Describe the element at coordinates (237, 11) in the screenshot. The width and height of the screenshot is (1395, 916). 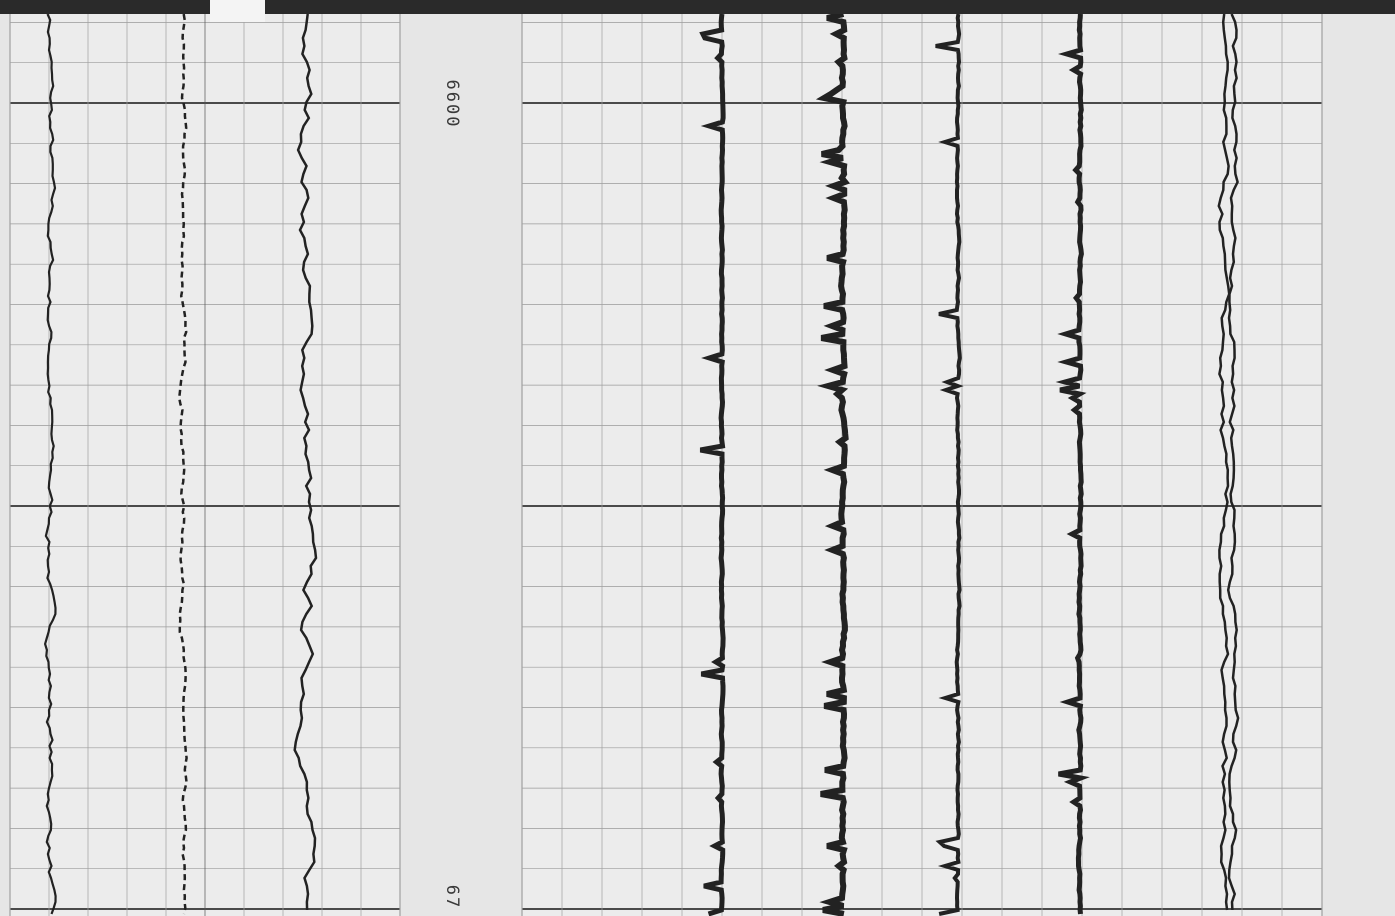
I see `tear` at that location.